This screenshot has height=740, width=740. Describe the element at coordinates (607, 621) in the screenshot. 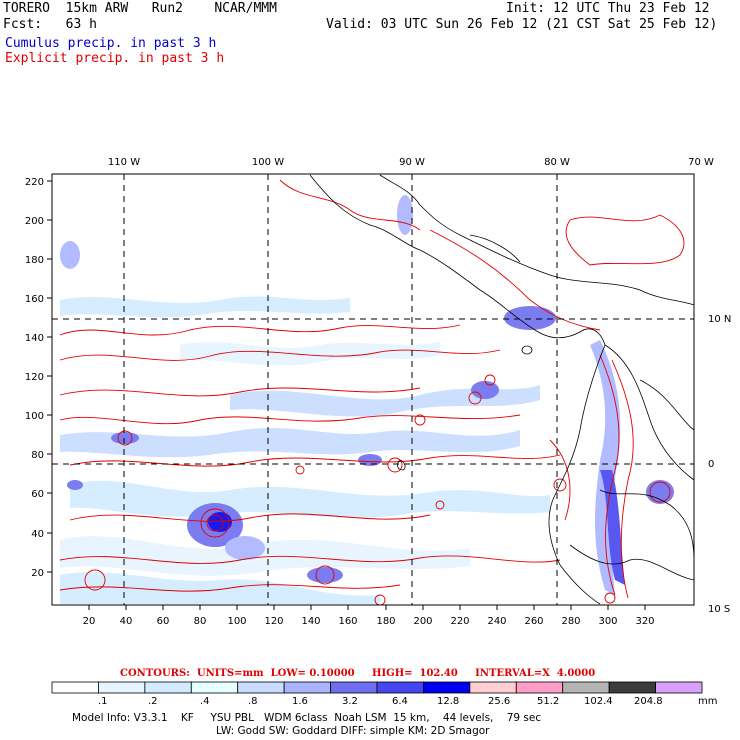

I see `x-tick-label: 300` at that location.